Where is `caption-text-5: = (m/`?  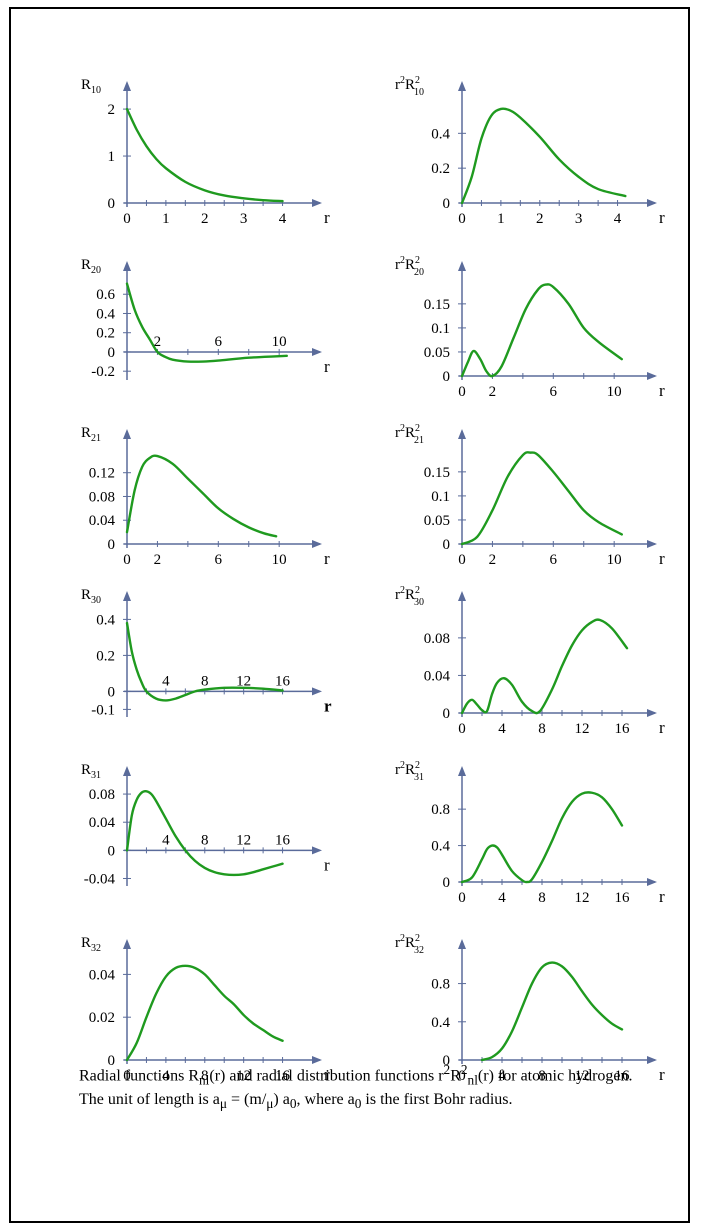 caption-text-5: = (m/ is located at coordinates (247, 1099).